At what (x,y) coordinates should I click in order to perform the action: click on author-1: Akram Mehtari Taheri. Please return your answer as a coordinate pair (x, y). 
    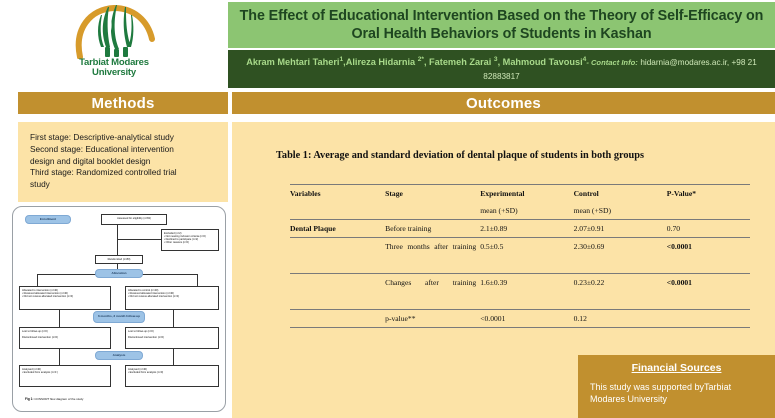
    Looking at the image, I should click on (293, 62).